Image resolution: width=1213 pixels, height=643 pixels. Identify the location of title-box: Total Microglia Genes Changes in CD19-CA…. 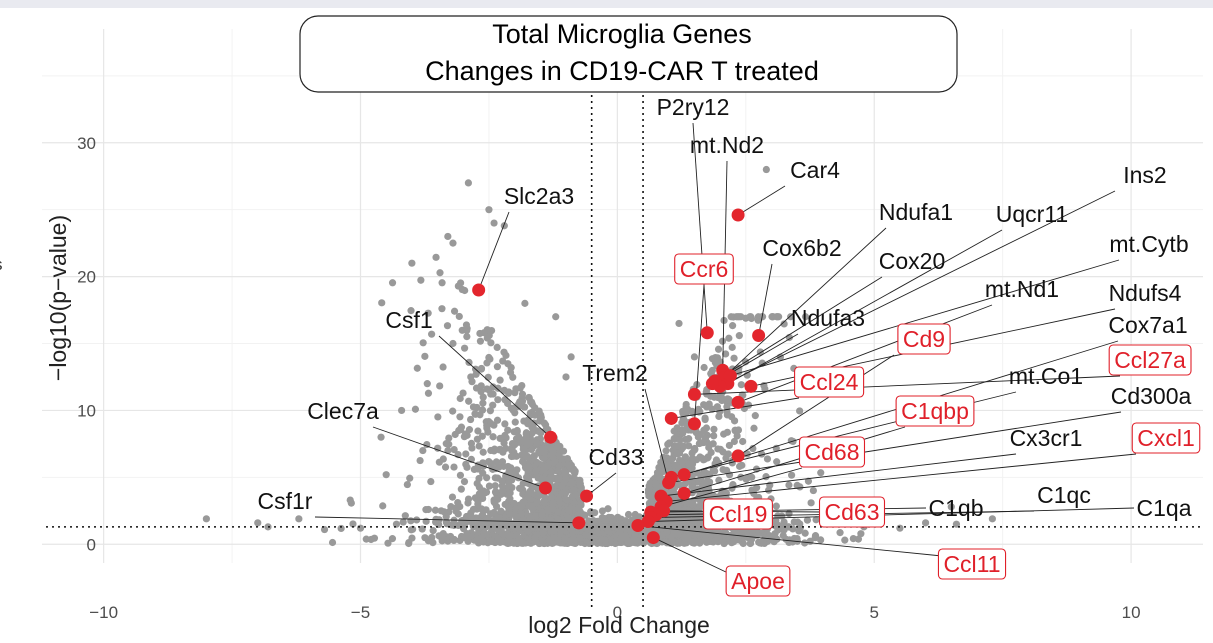
(628, 54).